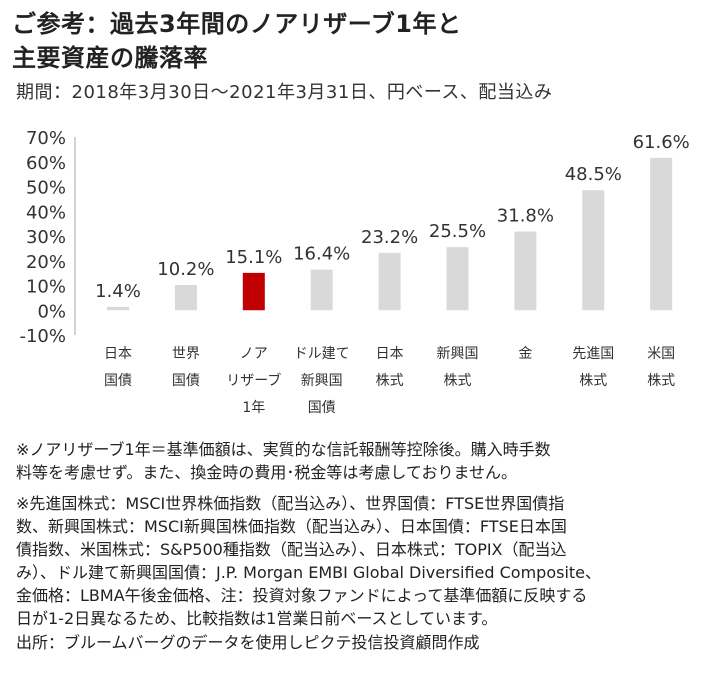  What do you see at coordinates (46, 262) in the screenshot?
I see `y-tick-label: 20%` at bounding box center [46, 262].